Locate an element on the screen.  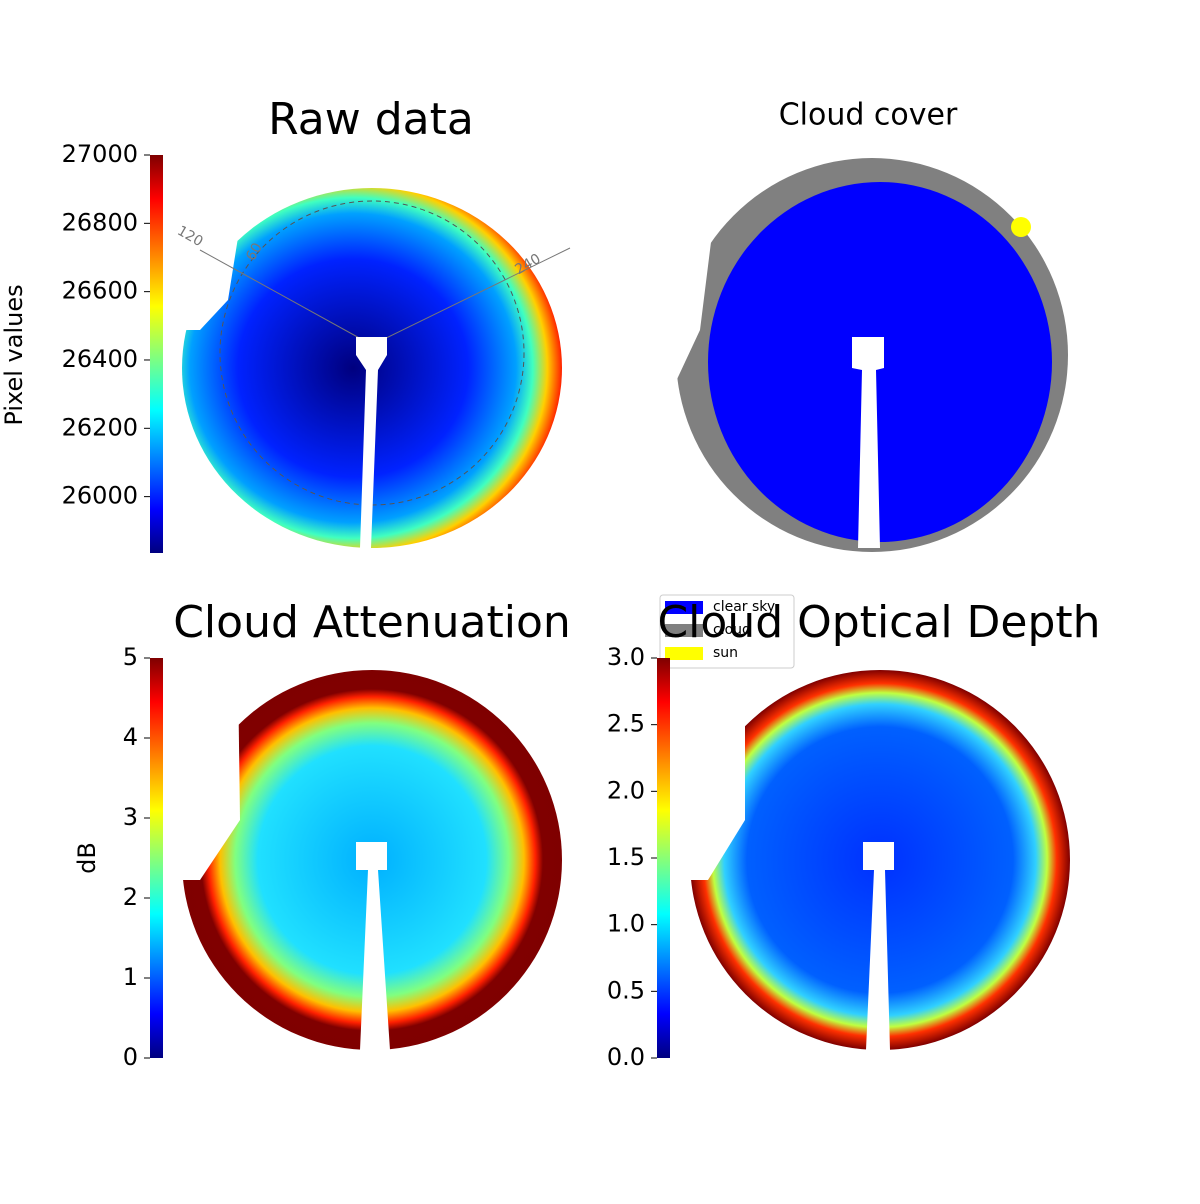
colorbar-tick-label: 26400 is located at coordinates (100, 359).